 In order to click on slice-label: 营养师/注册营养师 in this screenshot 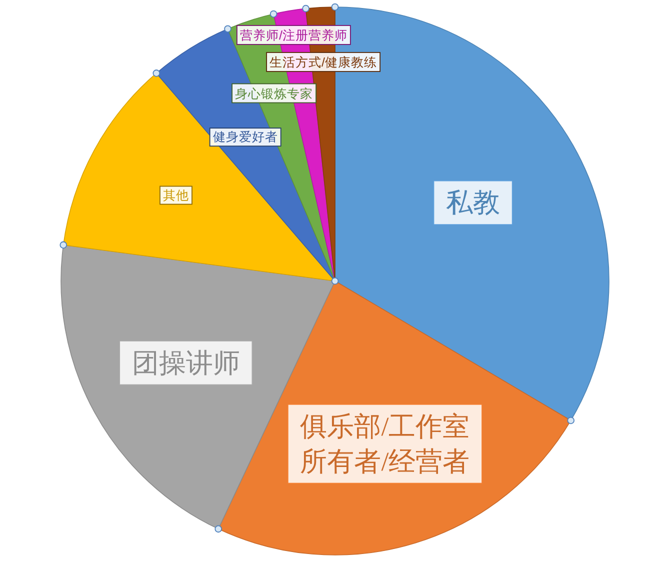, I will do `click(294, 34)`.